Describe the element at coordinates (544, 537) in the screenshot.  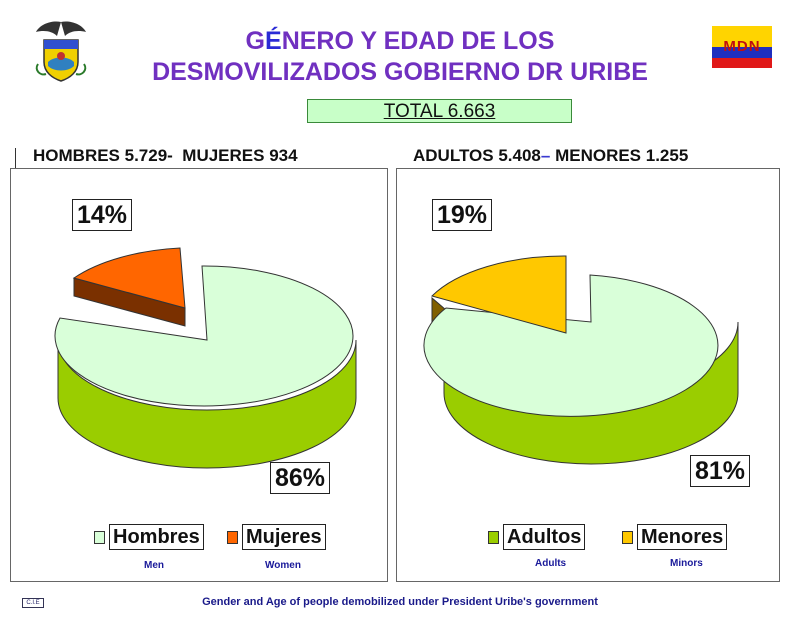
I see `legend-label-adultos: Adultos` at that location.